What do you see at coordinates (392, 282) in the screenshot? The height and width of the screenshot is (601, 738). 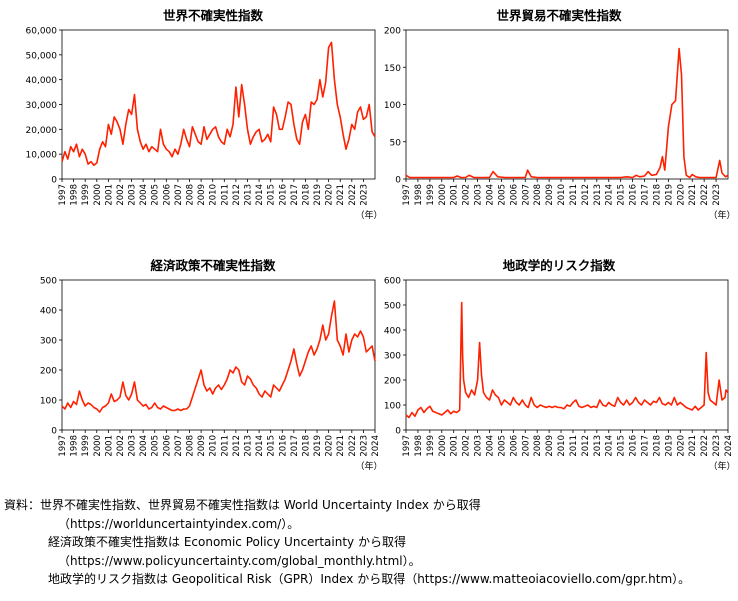 I see `y-tick-label: 600` at bounding box center [392, 282].